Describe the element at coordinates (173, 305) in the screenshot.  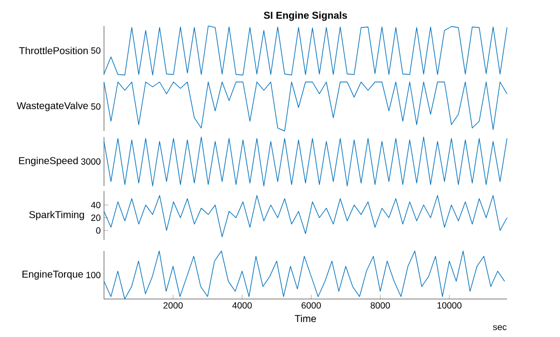
I see `x-tick-label: 2000` at that location.